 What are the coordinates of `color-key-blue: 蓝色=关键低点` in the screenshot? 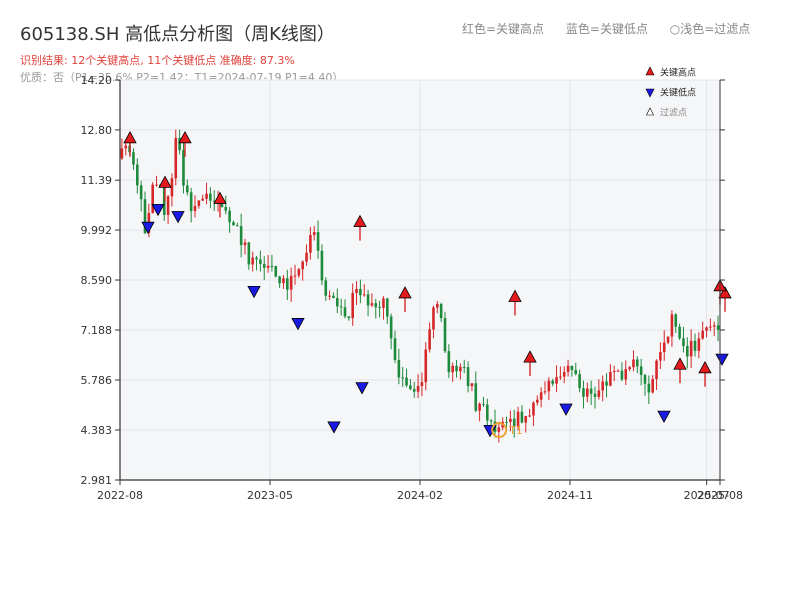 It's located at (606, 29).